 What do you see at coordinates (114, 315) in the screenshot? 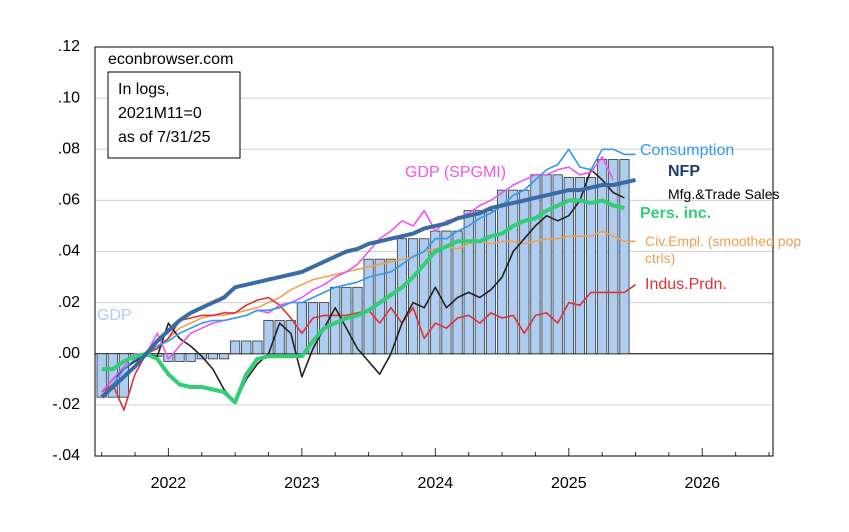
I see `series-label: GDP` at bounding box center [114, 315].